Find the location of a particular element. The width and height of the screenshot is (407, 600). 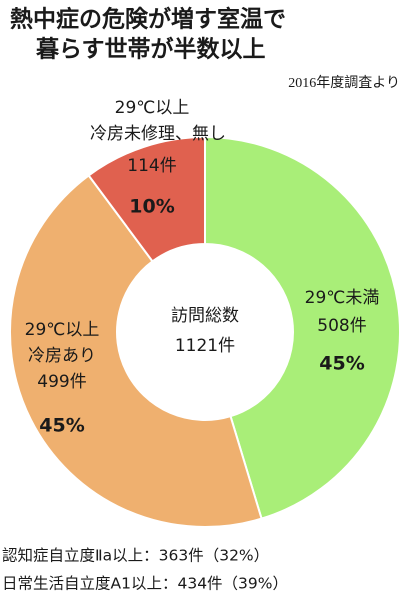

percent-label: 10% is located at coordinates (151, 207).